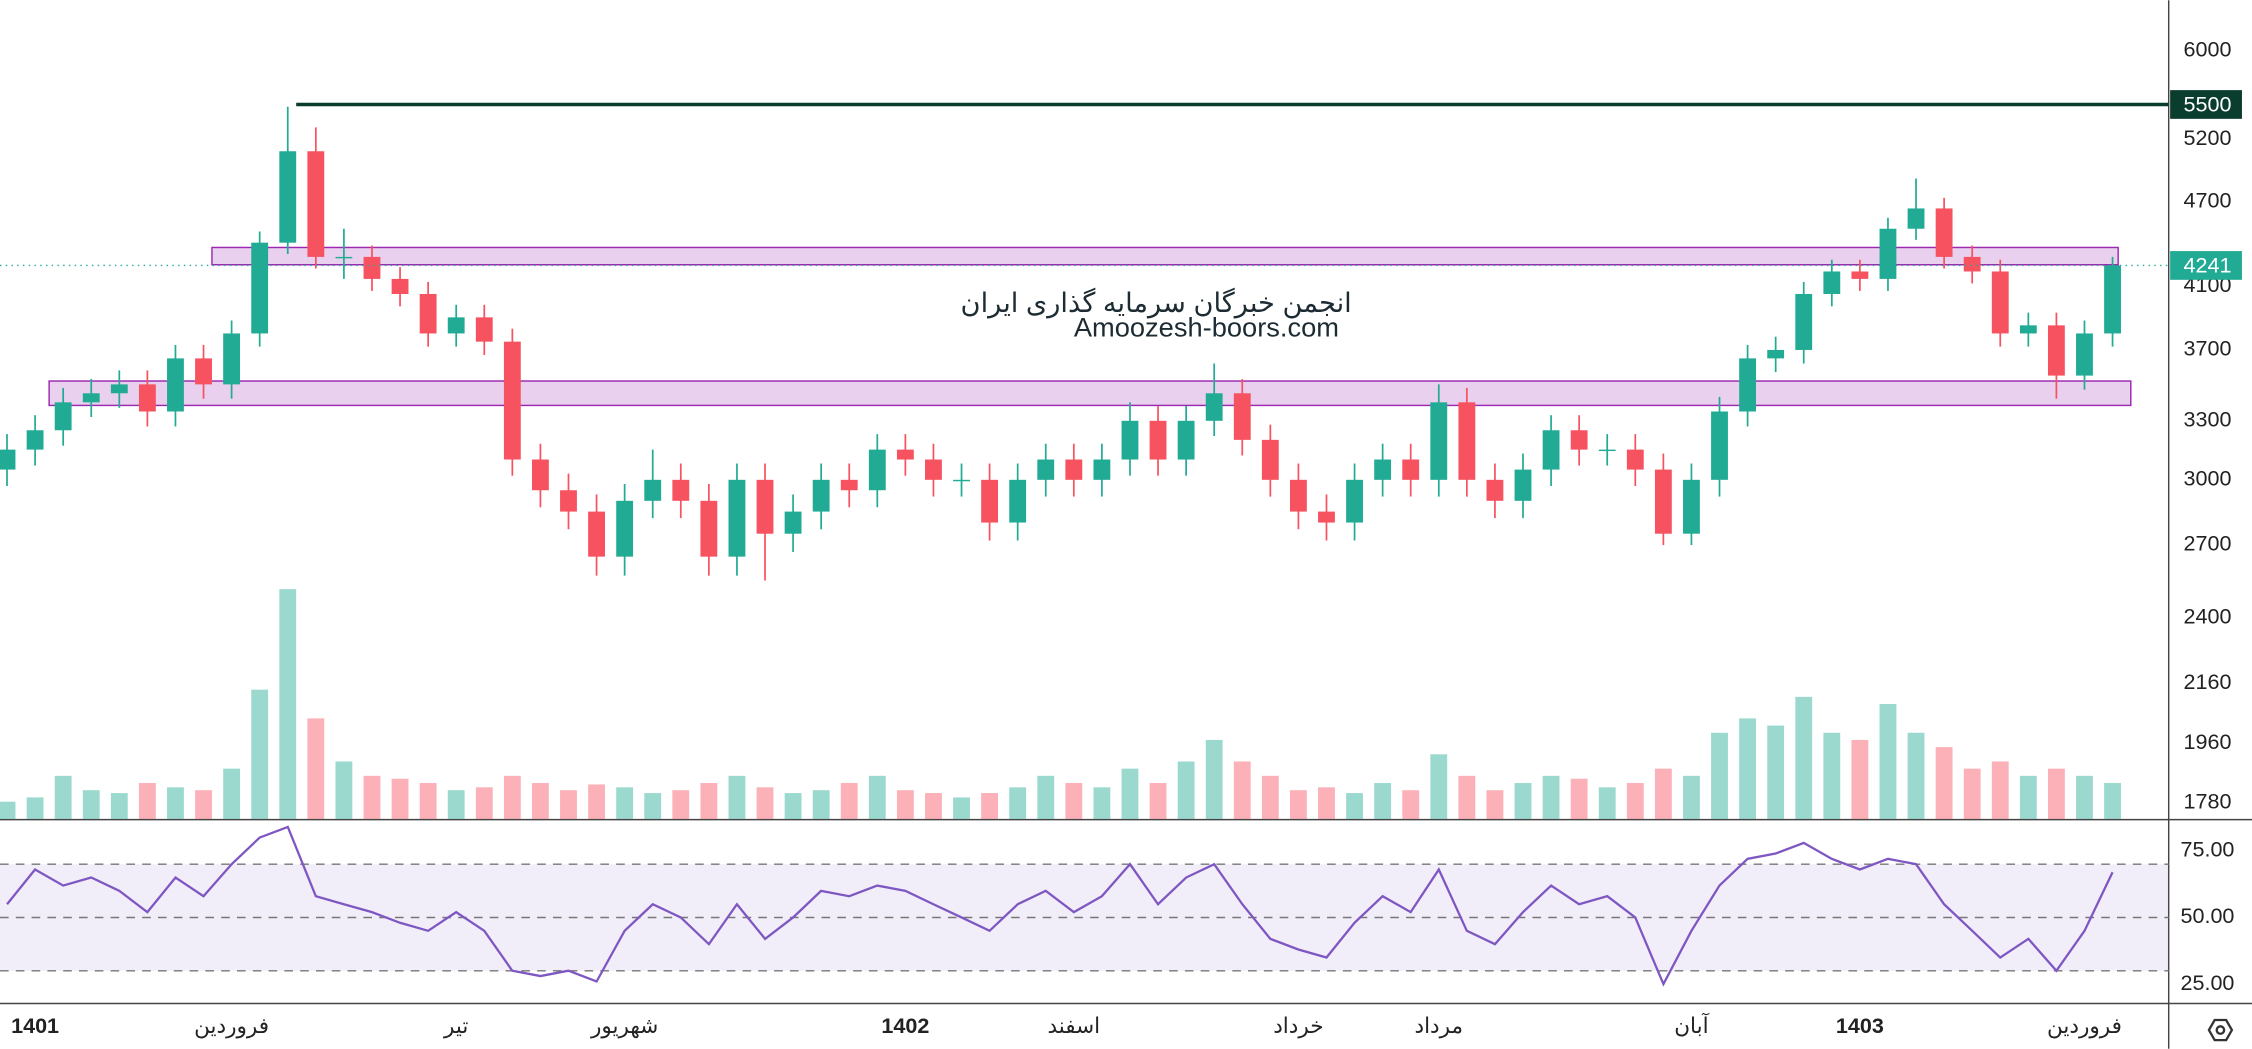 This screenshot has height=1049, width=2252. I want to click on settings-hexagon, so click(2220, 1030).